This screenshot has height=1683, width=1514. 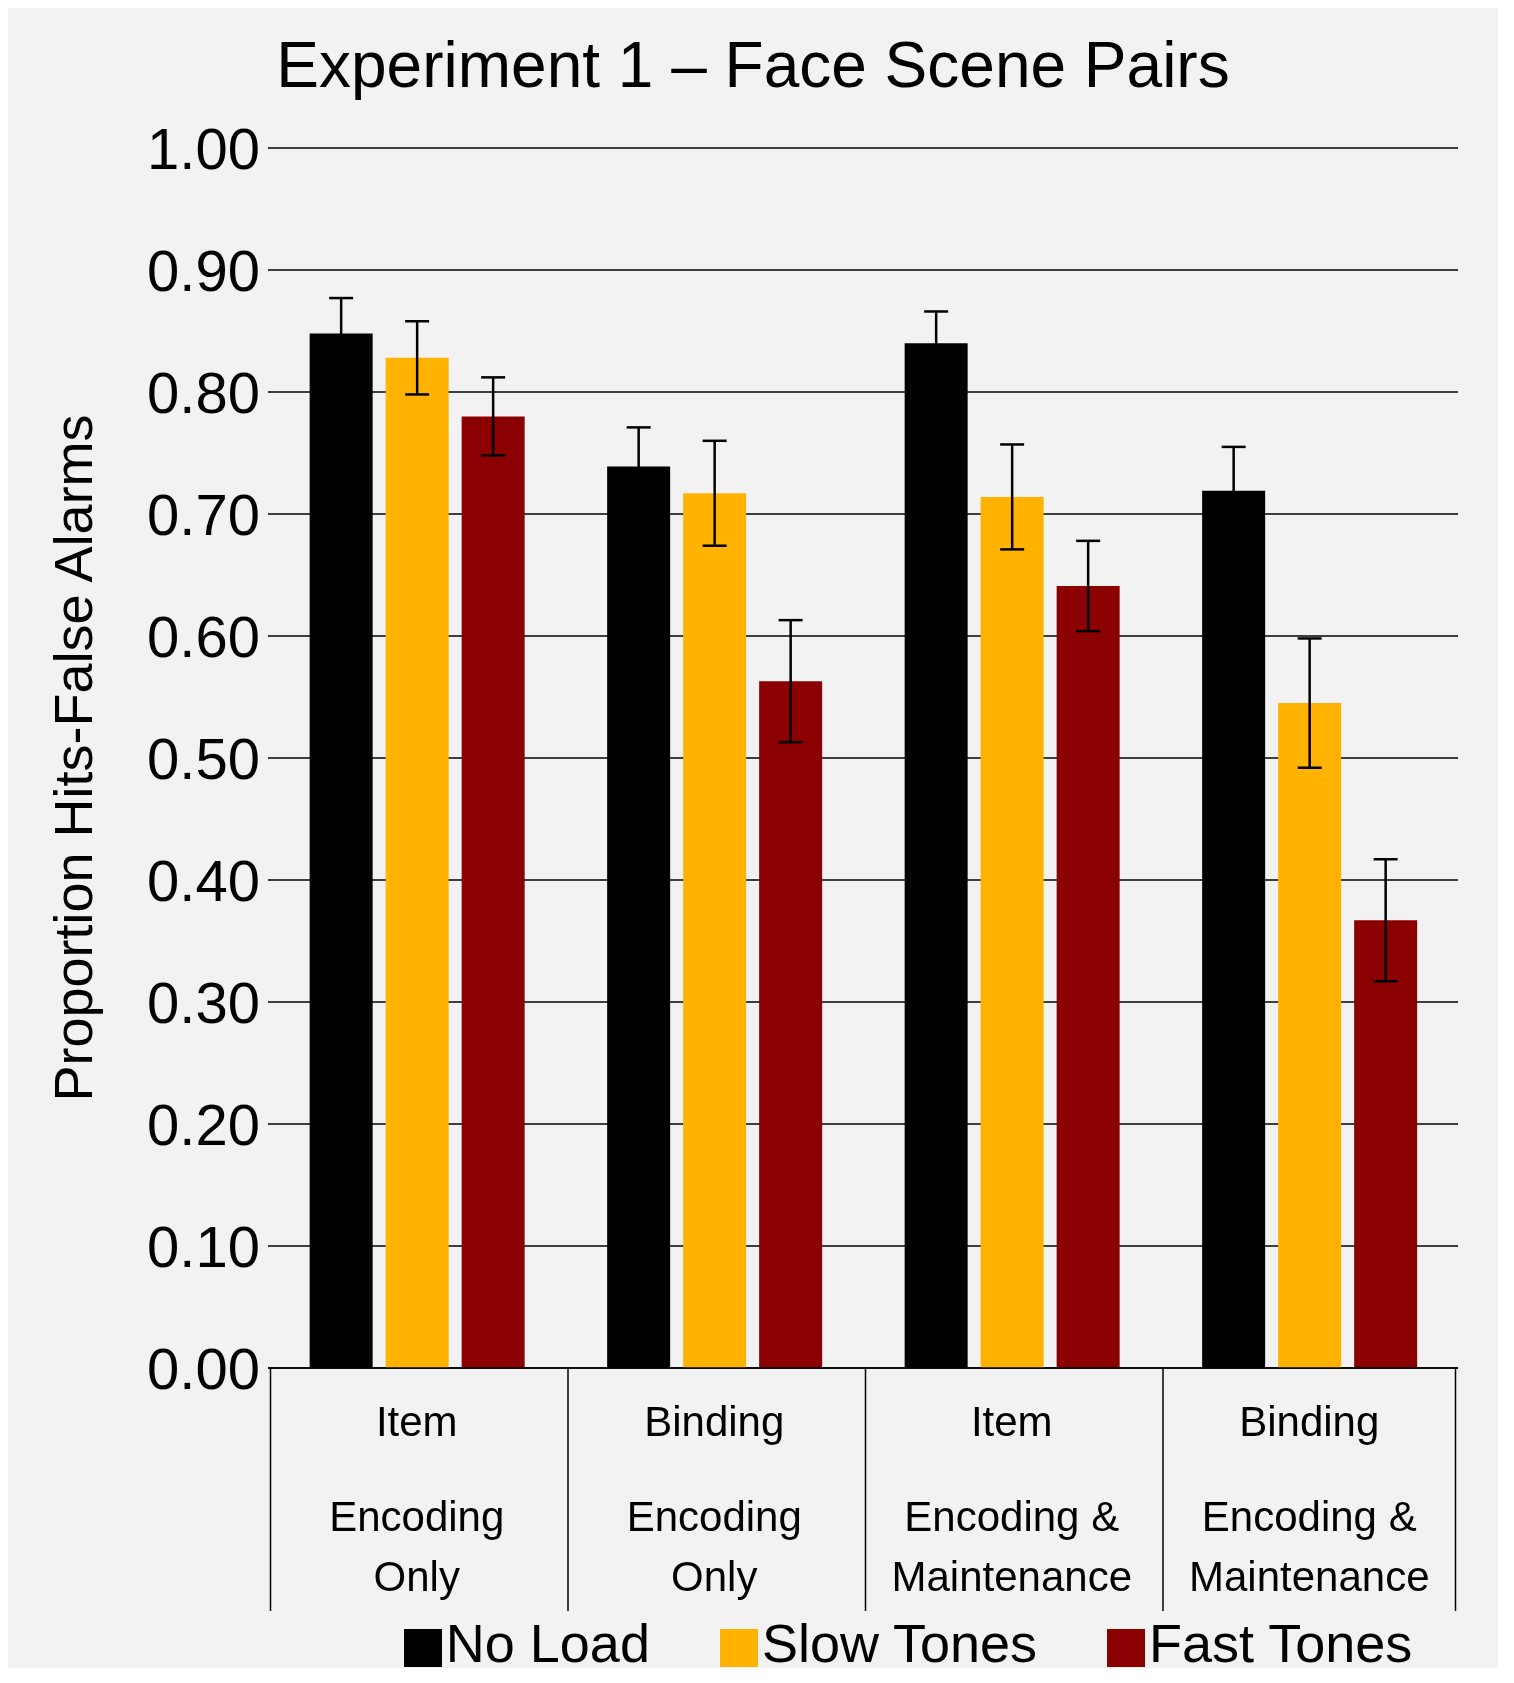 What do you see at coordinates (73, 758) in the screenshot?
I see `y-axis-title: Proportion Hits-False Alarms` at bounding box center [73, 758].